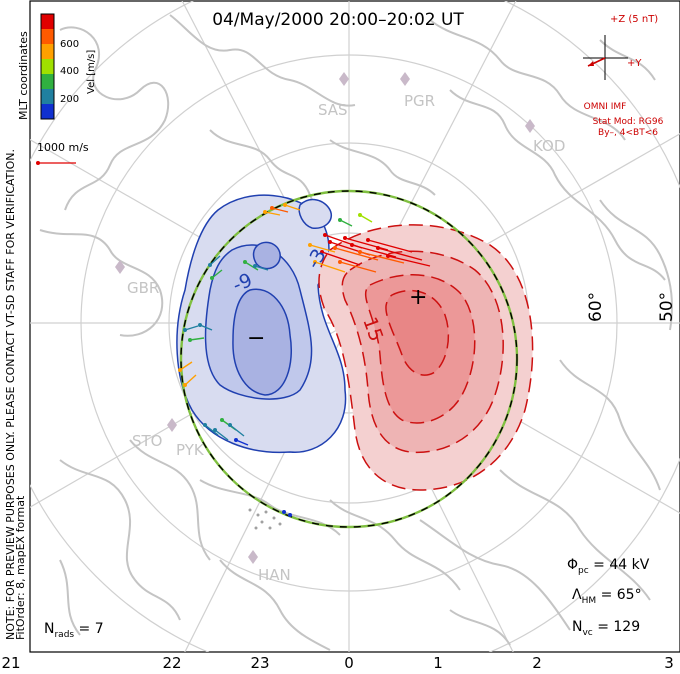 The height and width of the screenshot is (674, 680). I want to click on station-label-pyk: PYK, so click(190, 450).